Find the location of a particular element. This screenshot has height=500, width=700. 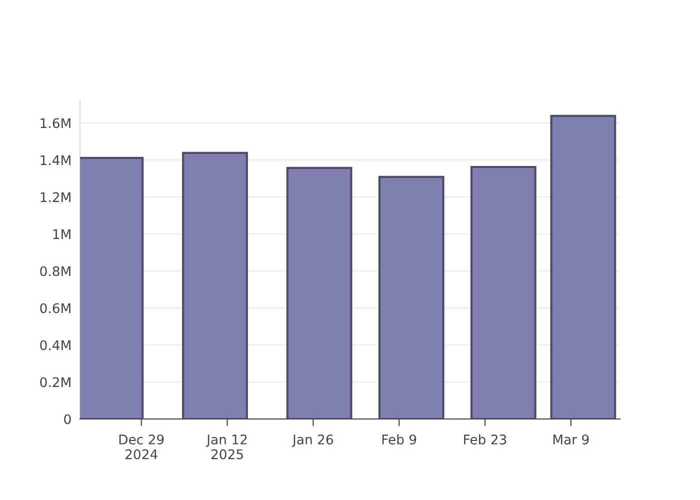

x-tick-label: Feb 9 is located at coordinates (399, 439).